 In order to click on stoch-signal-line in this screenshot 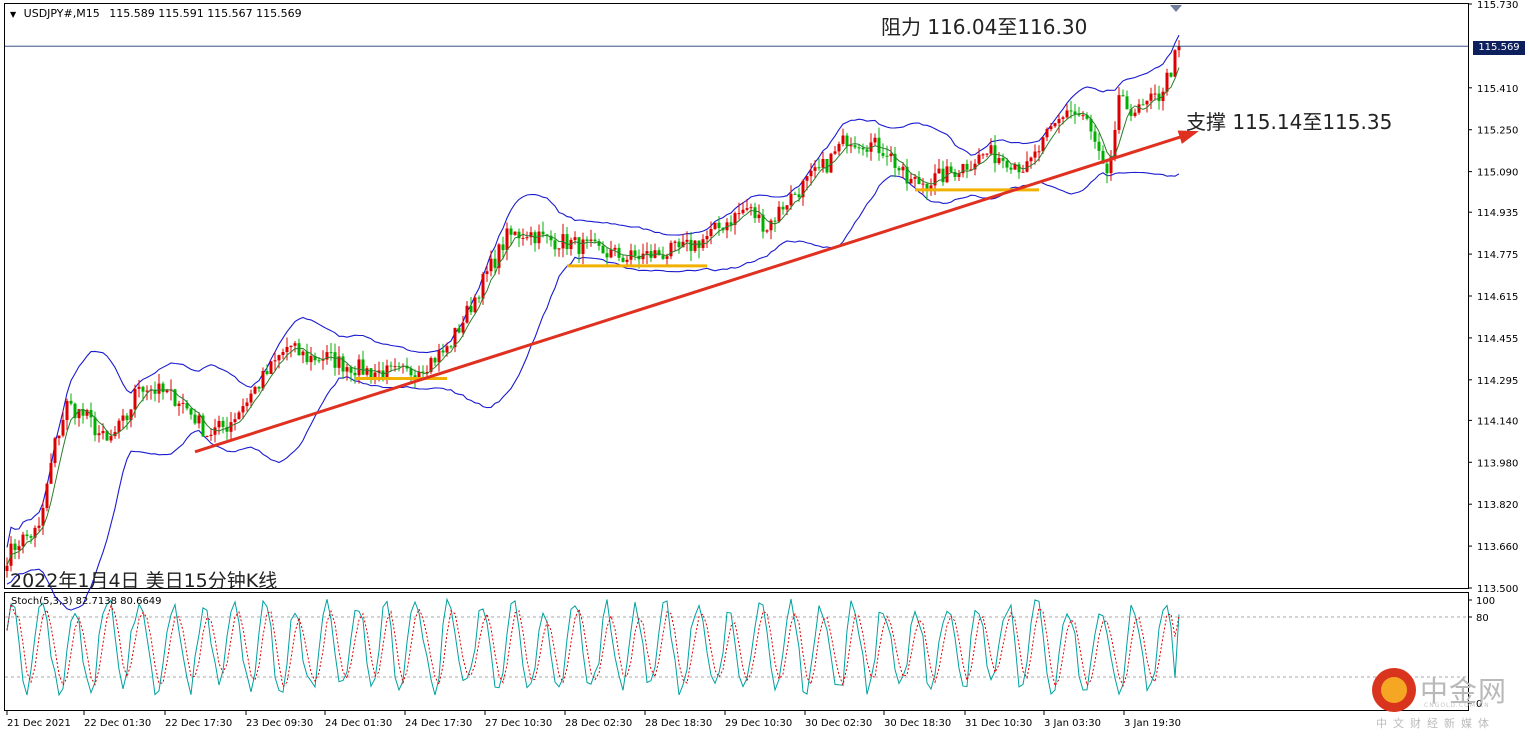, I will do `click(593, 645)`.